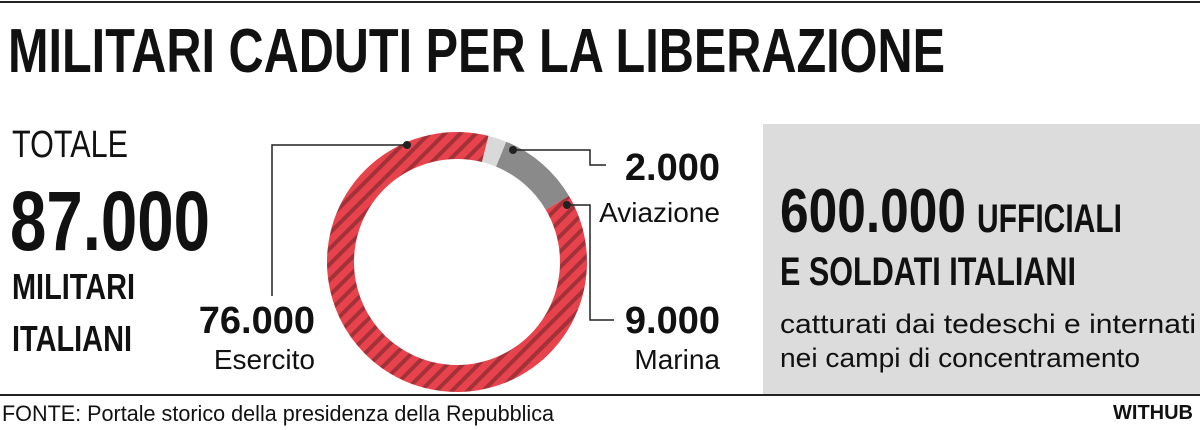 Image resolution: width=1200 pixels, height=430 pixels. Describe the element at coordinates (257, 321) in the screenshot. I see `value-label: 76.000` at that location.